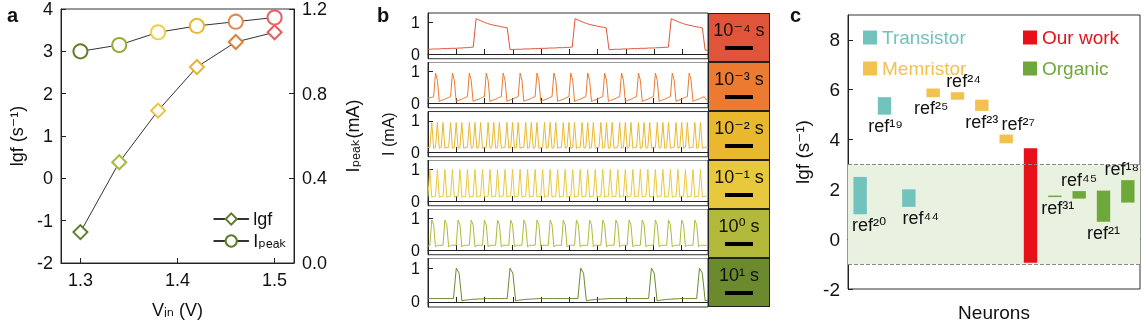  Describe the element at coordinates (383, 15) in the screenshot. I see `chart-title: b` at that location.